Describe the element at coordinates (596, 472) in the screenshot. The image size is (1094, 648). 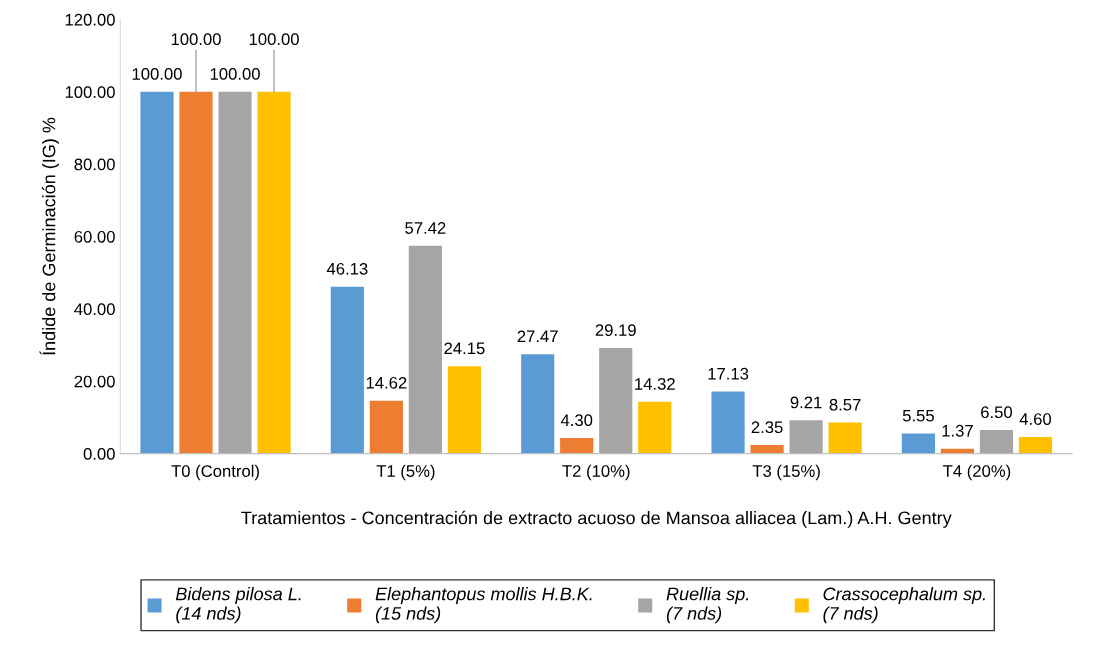
I see `x-tick-label: T2 (10%)` at that location.